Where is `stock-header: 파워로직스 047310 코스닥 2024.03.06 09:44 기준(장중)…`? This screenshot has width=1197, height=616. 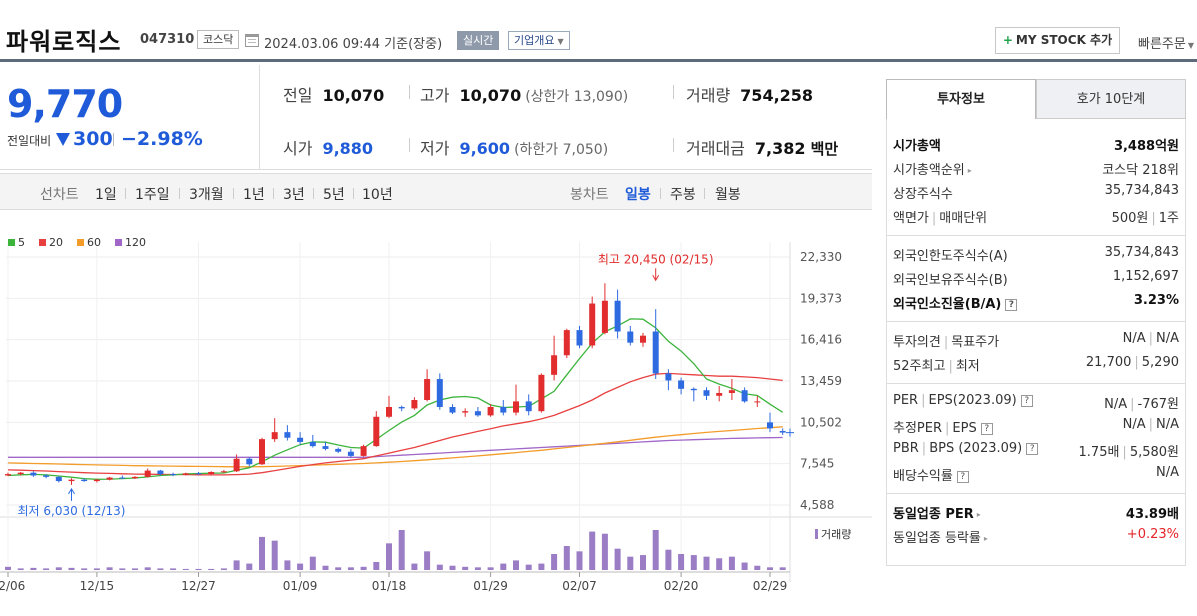
stock-header: 파워로직스 047310 코스닥 2024.03.06 09:44 기준(장중)… is located at coordinates (598, 31).